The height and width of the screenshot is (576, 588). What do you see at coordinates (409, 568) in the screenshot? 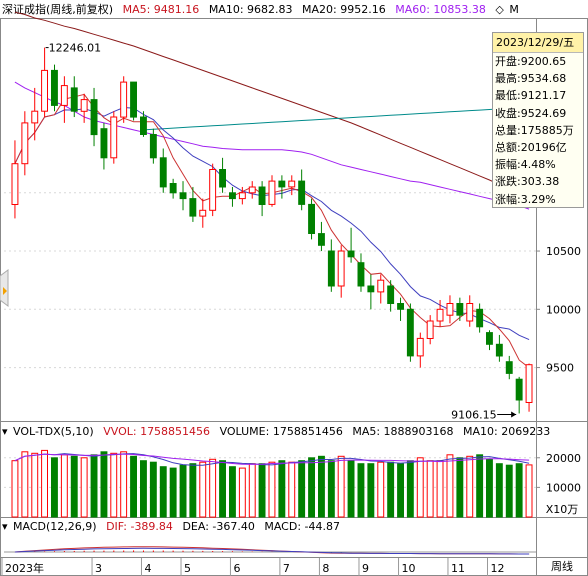
I see `x-month-label: 10` at bounding box center [409, 568].